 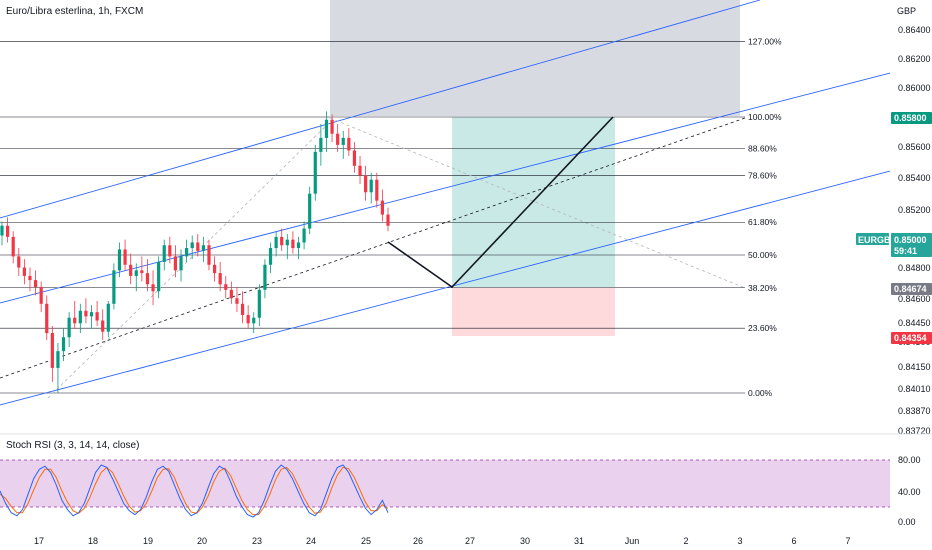 I want to click on stoch-d-line, so click(x=194, y=491).